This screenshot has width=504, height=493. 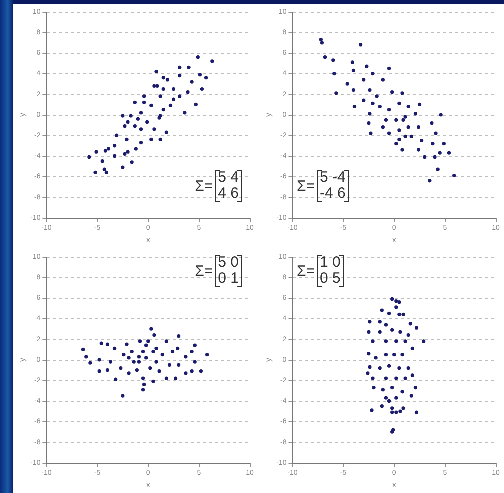 I want to click on square-brackets: 1 0 0 5, so click(x=330, y=271).